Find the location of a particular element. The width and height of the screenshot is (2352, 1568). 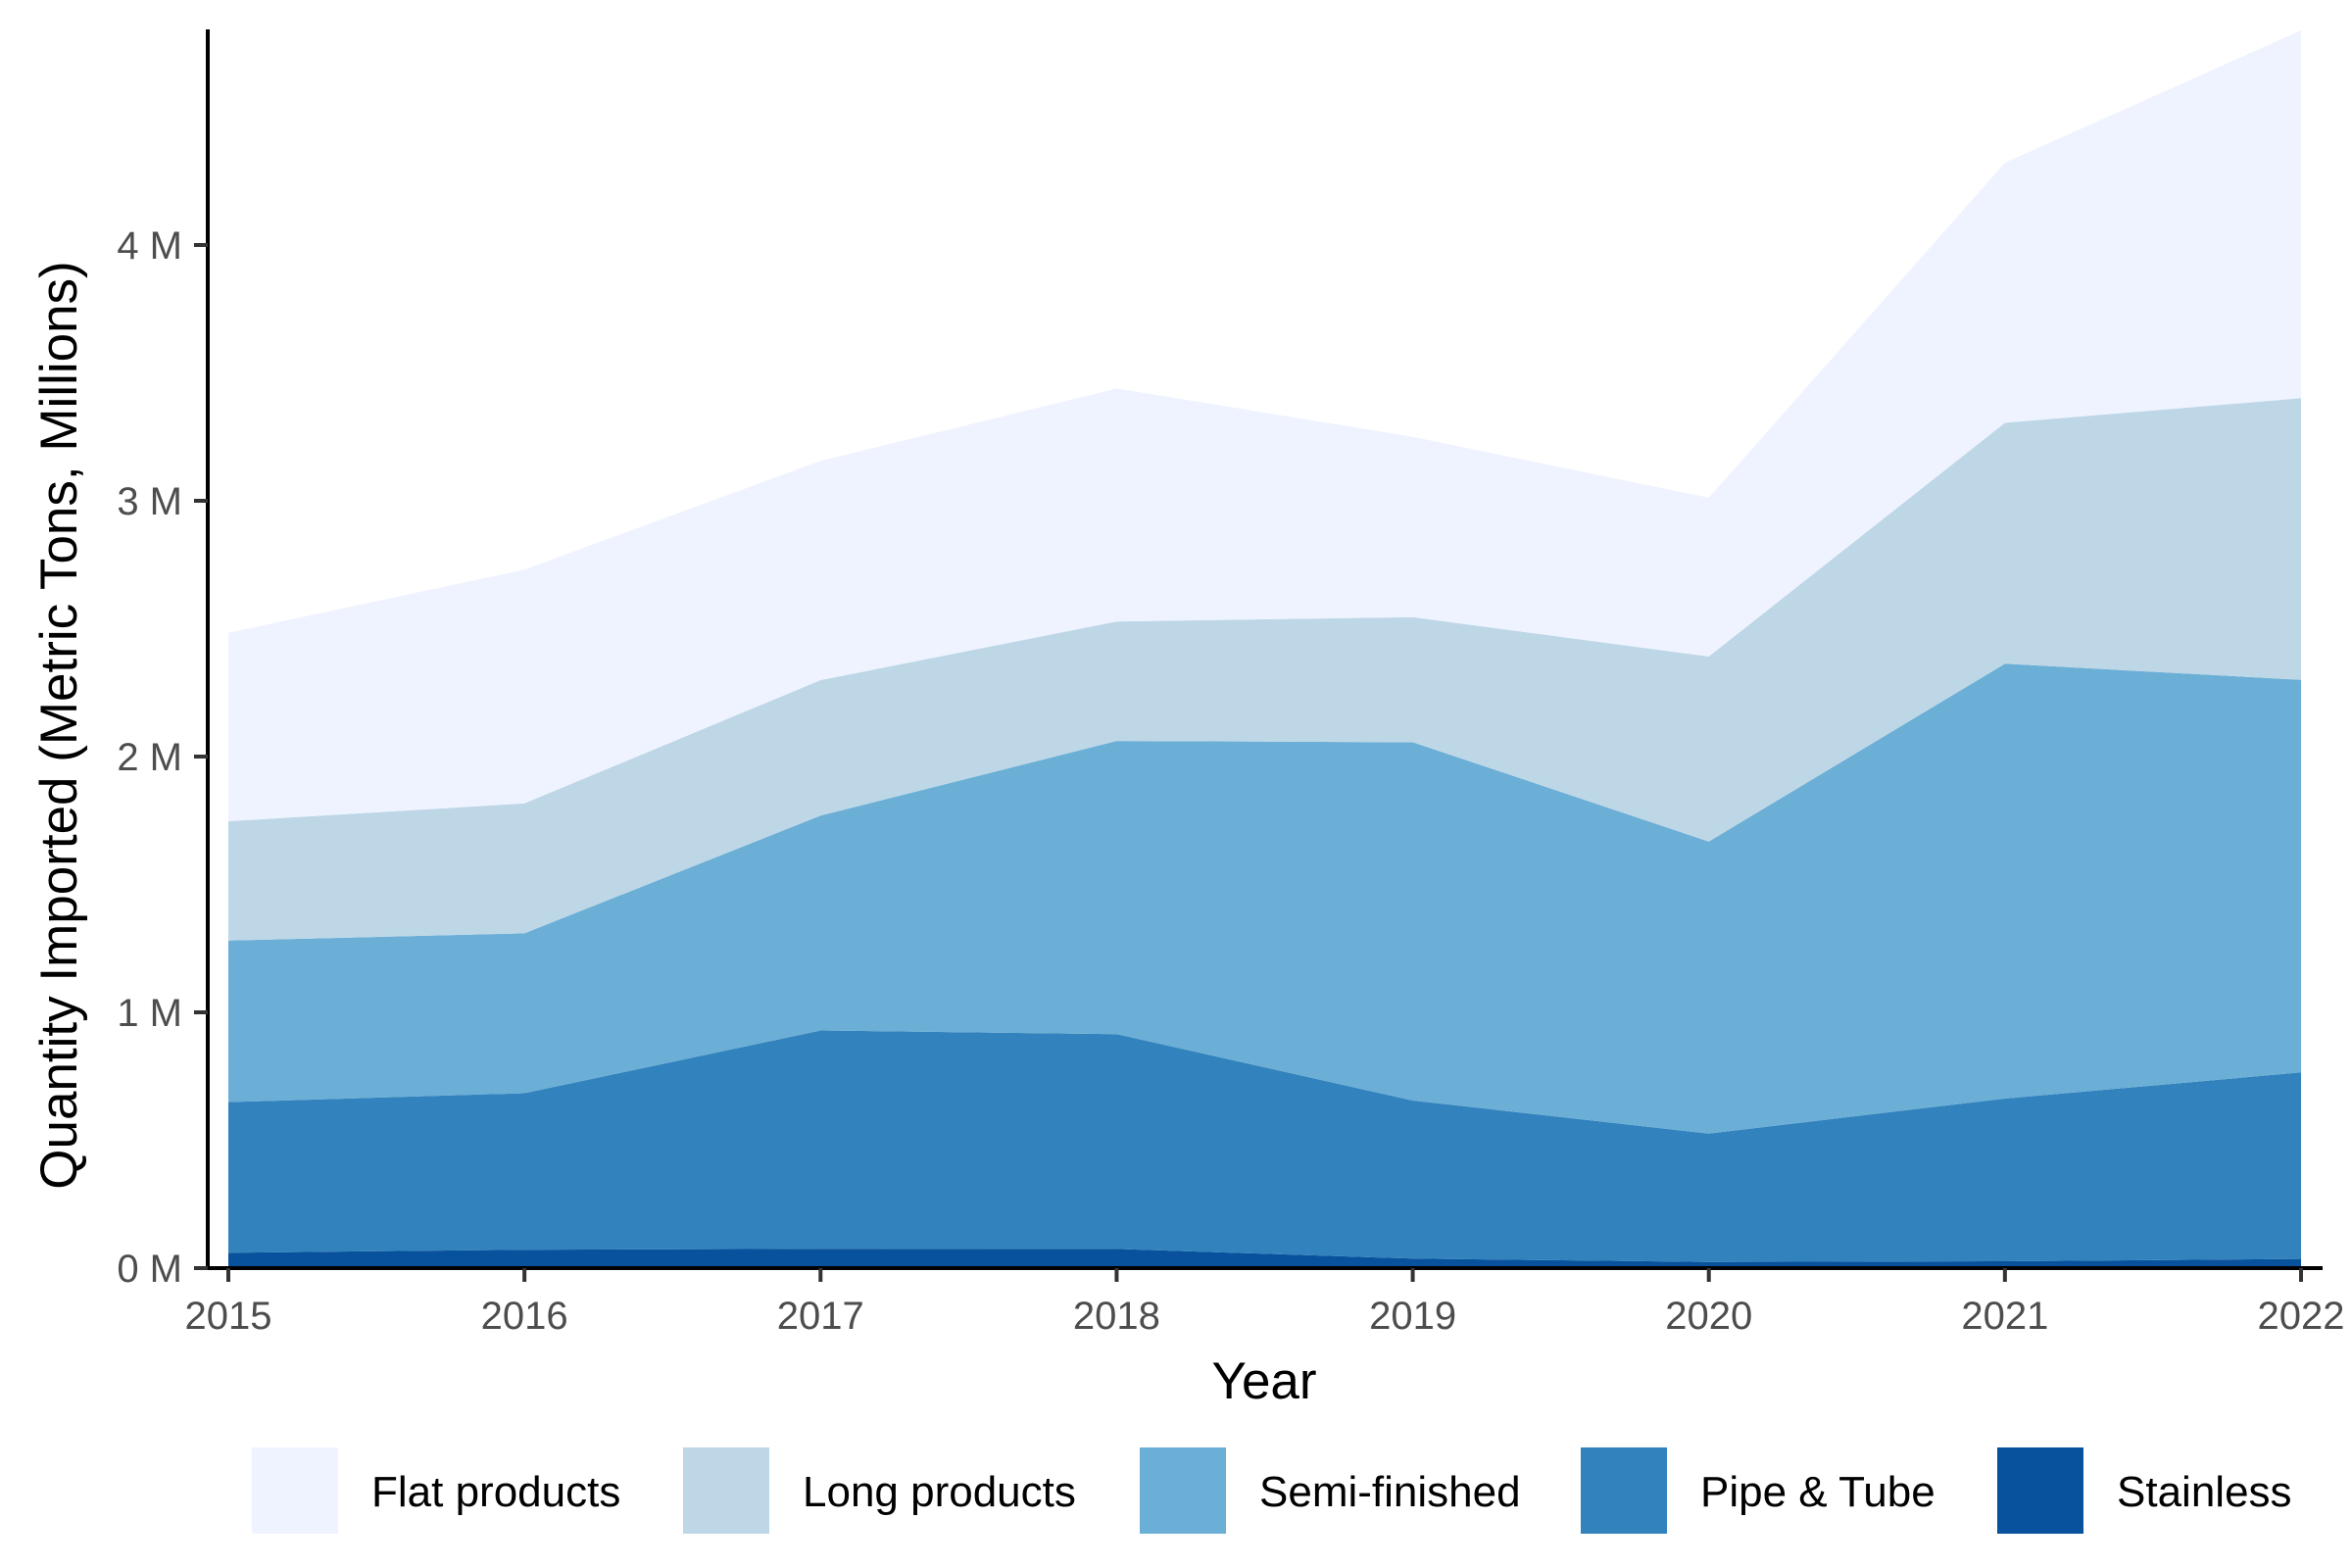

legend-item-long-products: Long products is located at coordinates (879, 1490).